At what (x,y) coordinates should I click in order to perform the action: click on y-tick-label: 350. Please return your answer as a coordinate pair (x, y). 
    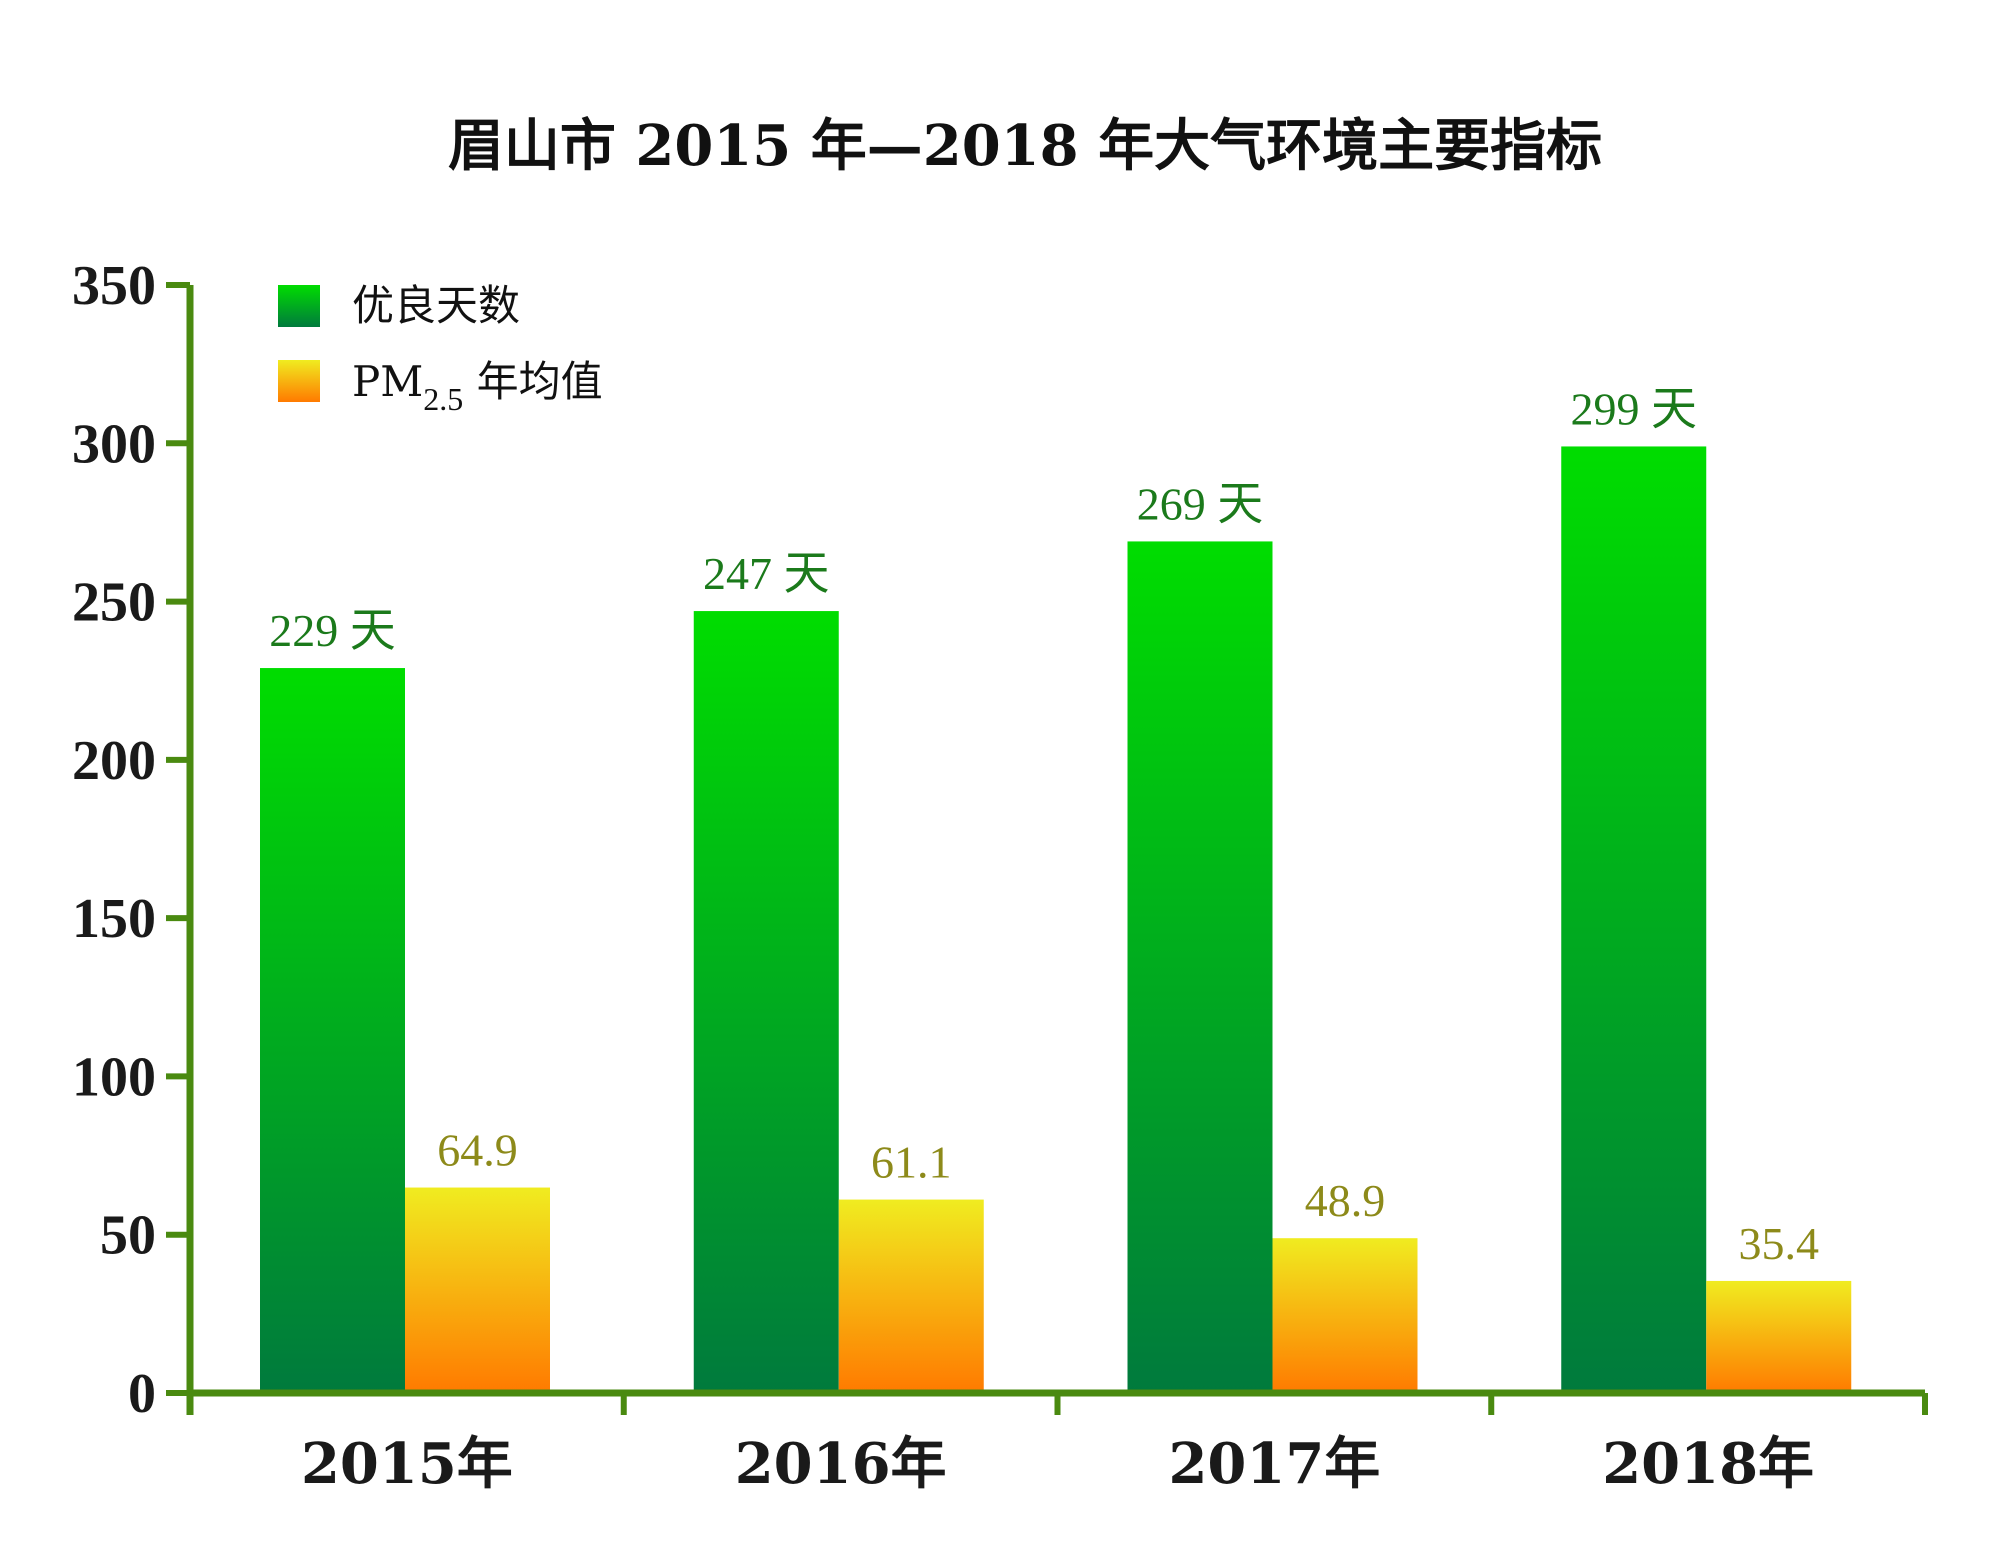
    Looking at the image, I should click on (114, 286).